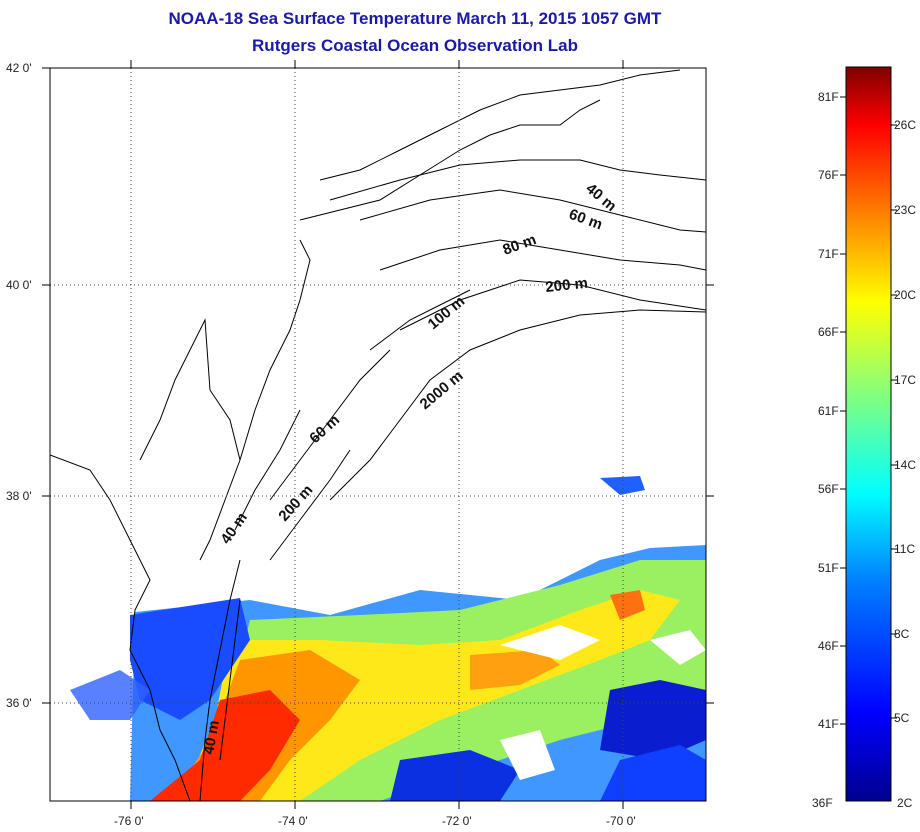 This screenshot has width=920, height=832. What do you see at coordinates (622, 485) in the screenshot?
I see `sst-patch-offshore-small` at bounding box center [622, 485].